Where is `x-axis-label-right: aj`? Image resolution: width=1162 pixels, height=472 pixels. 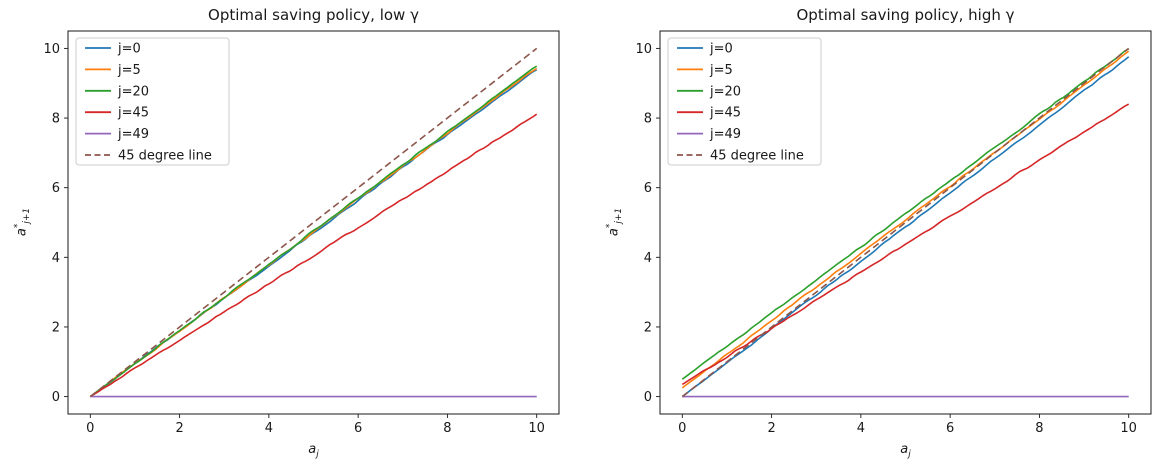
x-axis-label-right: aj is located at coordinates (905, 450).